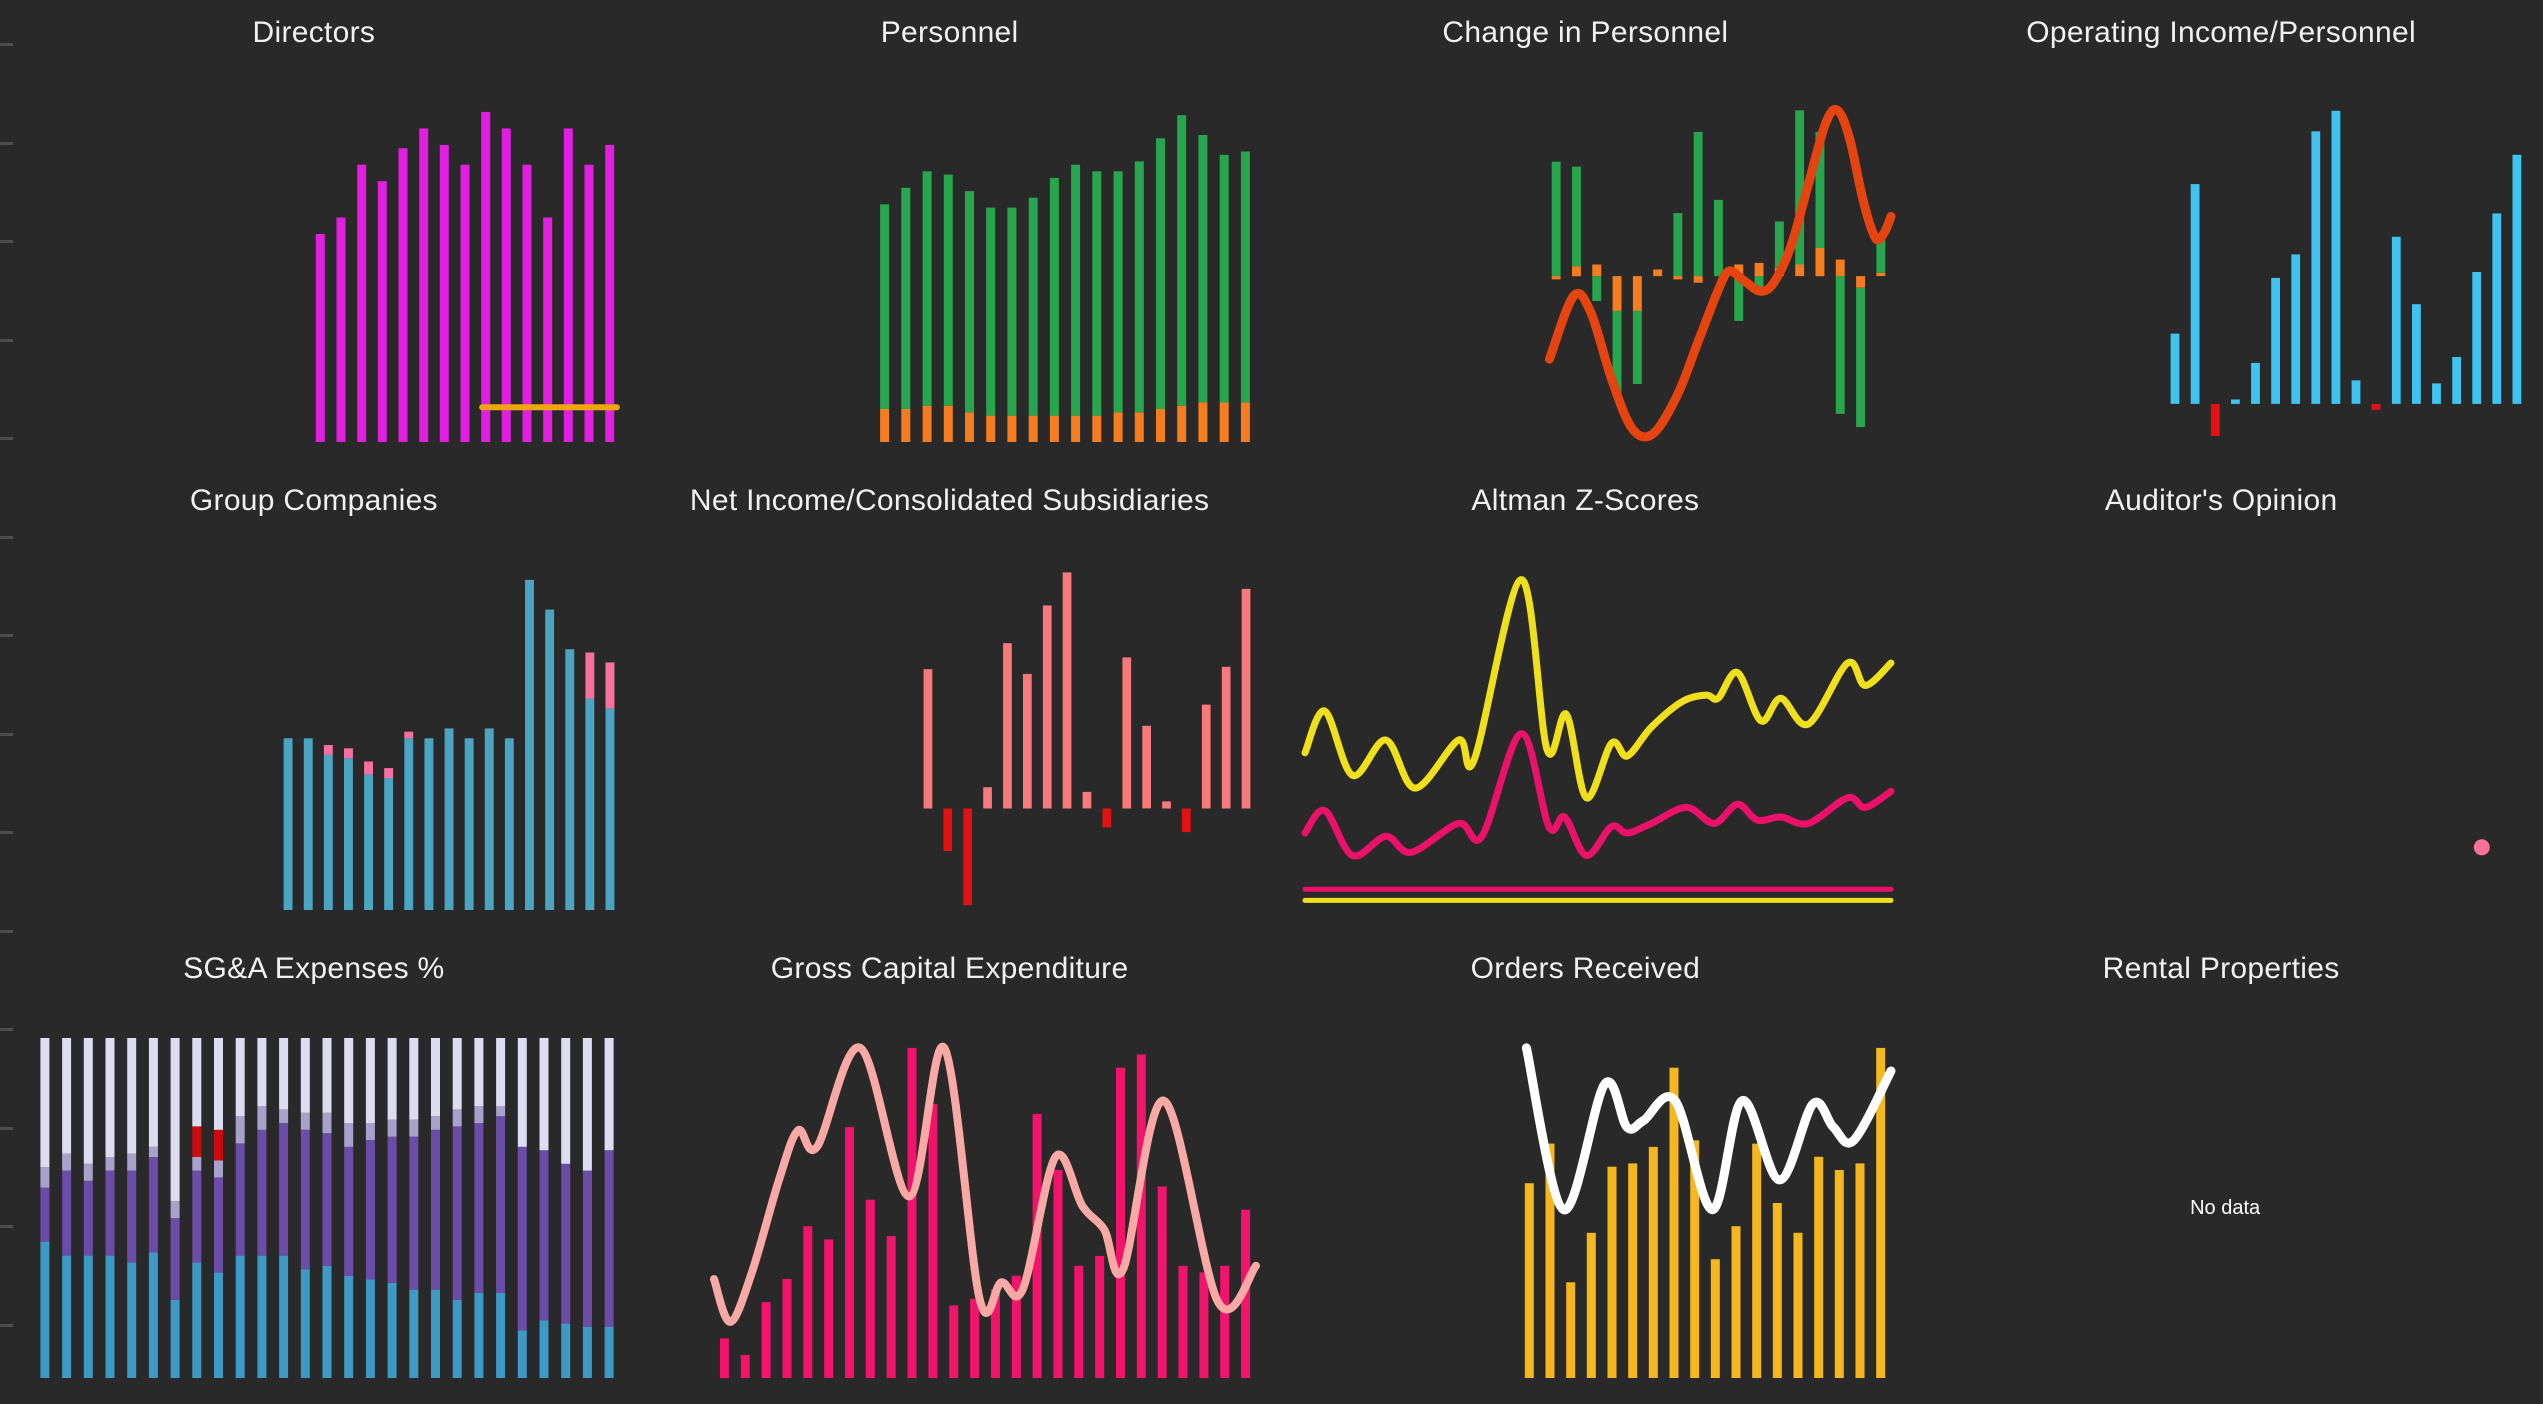 The image size is (2543, 1404). I want to click on sga-expenses-chart, so click(318, 1208).